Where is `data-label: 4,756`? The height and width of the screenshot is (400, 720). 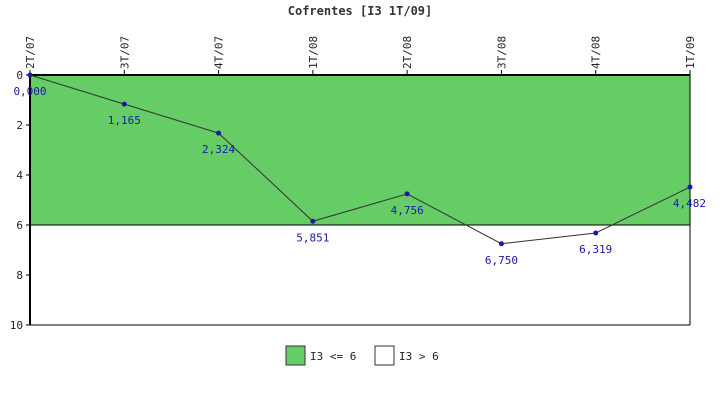
data-label: 4,756 is located at coordinates (407, 210).